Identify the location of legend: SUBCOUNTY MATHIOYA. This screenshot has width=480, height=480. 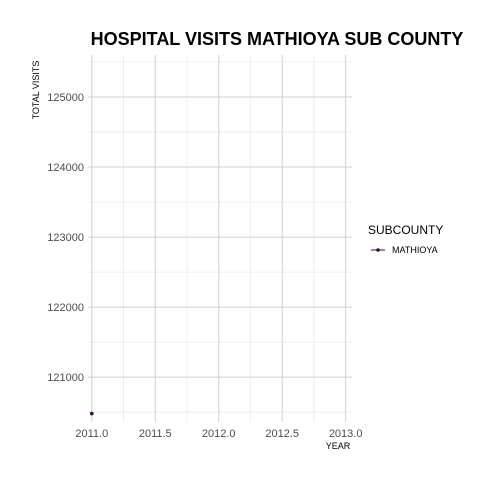
(405, 239).